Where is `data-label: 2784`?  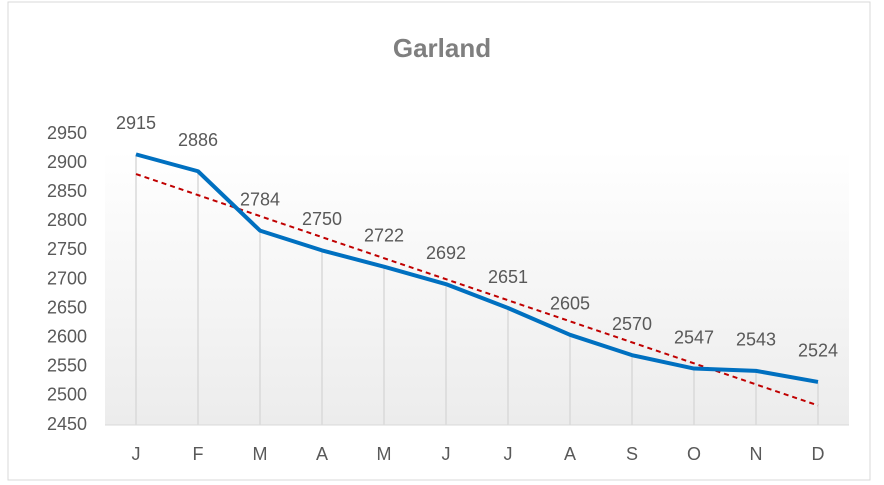
data-label: 2784 is located at coordinates (260, 199).